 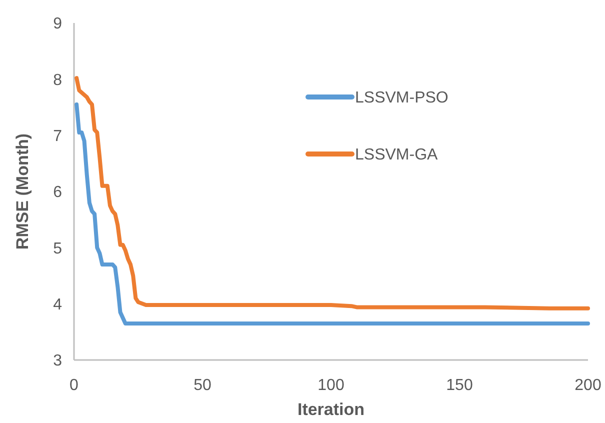 What do you see at coordinates (57, 361) in the screenshot?
I see `y-tick-label: 3` at bounding box center [57, 361].